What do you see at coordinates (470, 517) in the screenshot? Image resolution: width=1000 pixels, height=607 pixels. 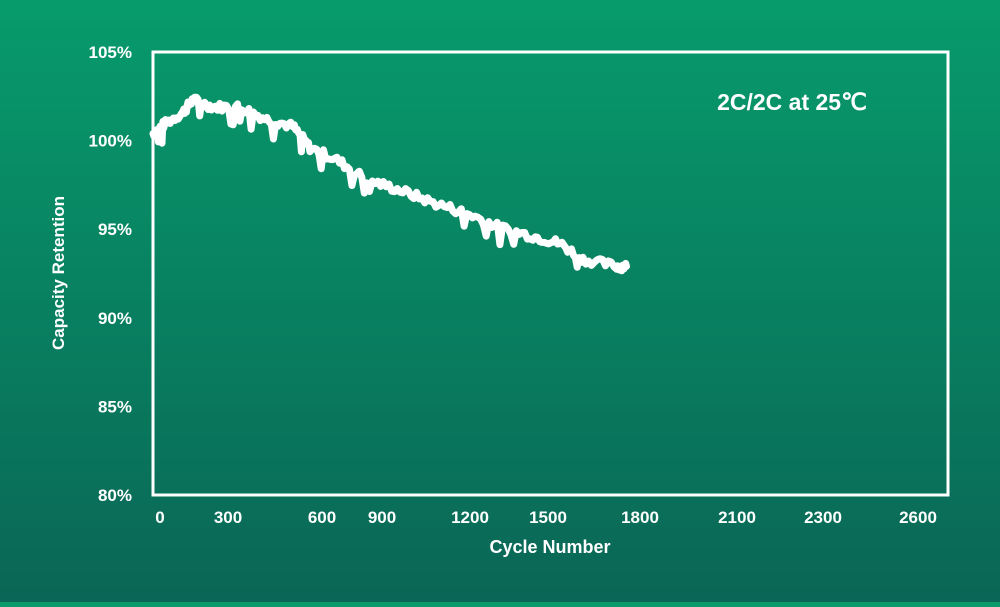 I see `x-tick-label: 1200` at bounding box center [470, 517].